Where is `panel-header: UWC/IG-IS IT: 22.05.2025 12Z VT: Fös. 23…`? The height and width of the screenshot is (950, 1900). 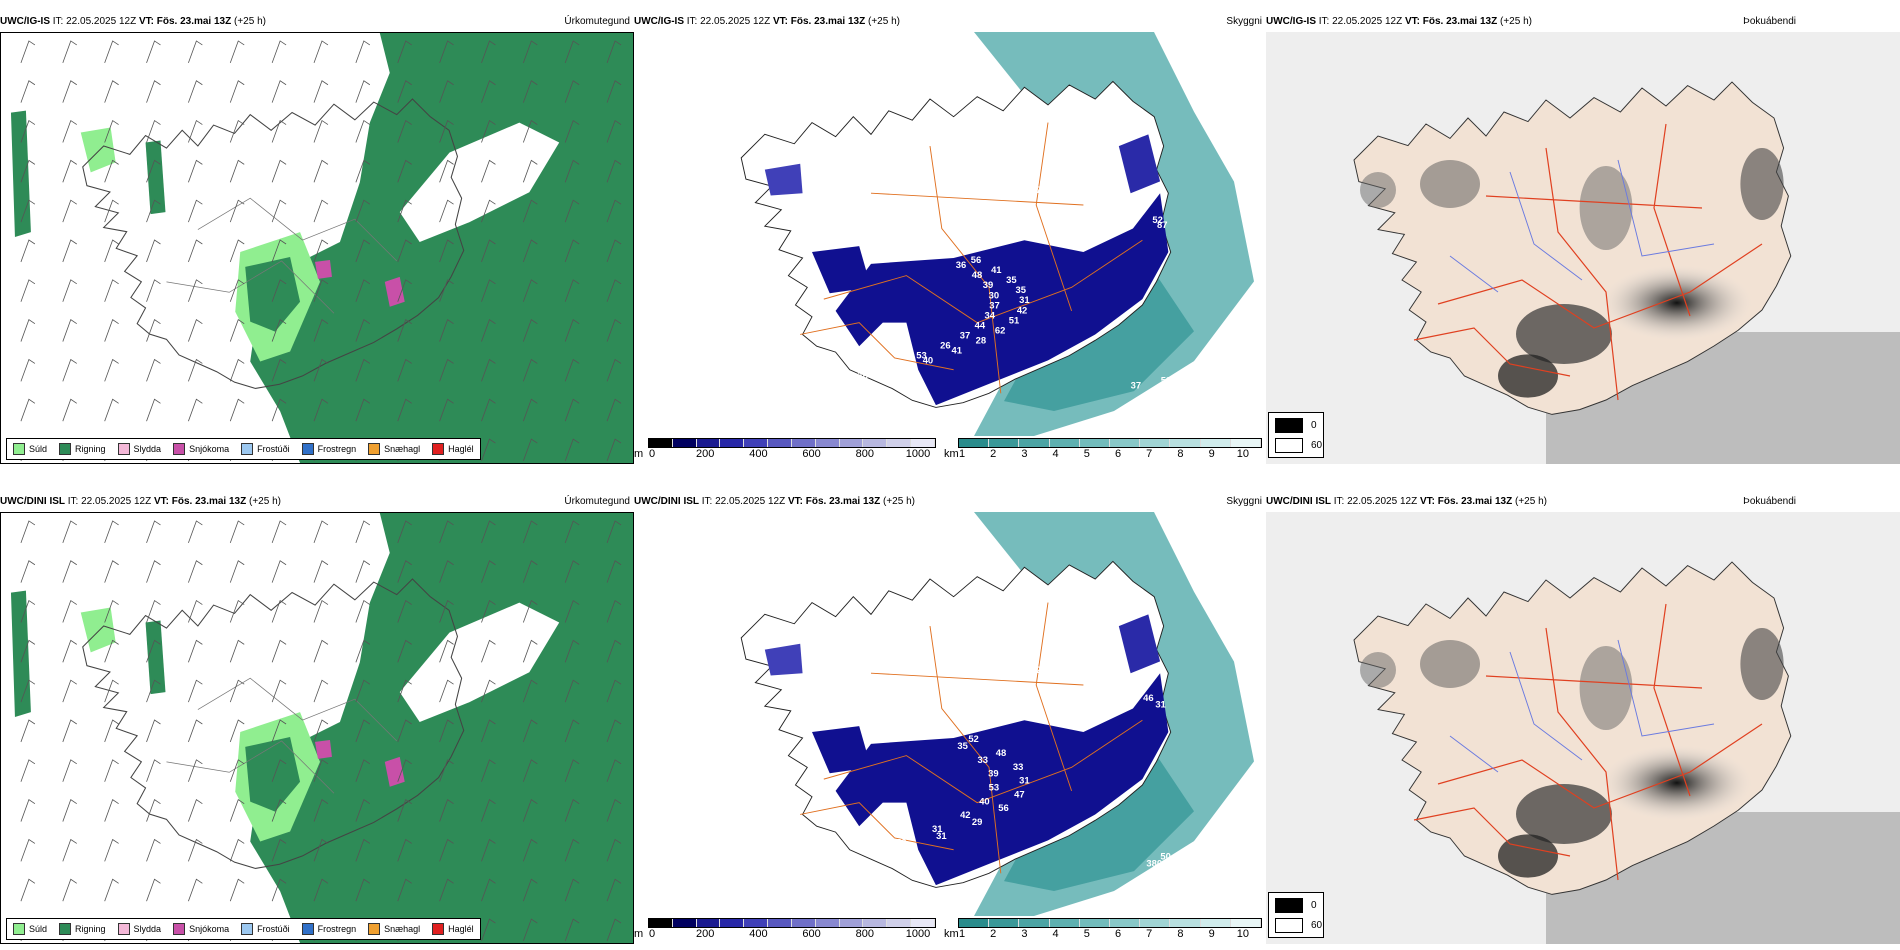 panel-header: UWC/IG-IS IT: 22.05.2025 12Z VT: Fös. 23… is located at coordinates (950, 22).